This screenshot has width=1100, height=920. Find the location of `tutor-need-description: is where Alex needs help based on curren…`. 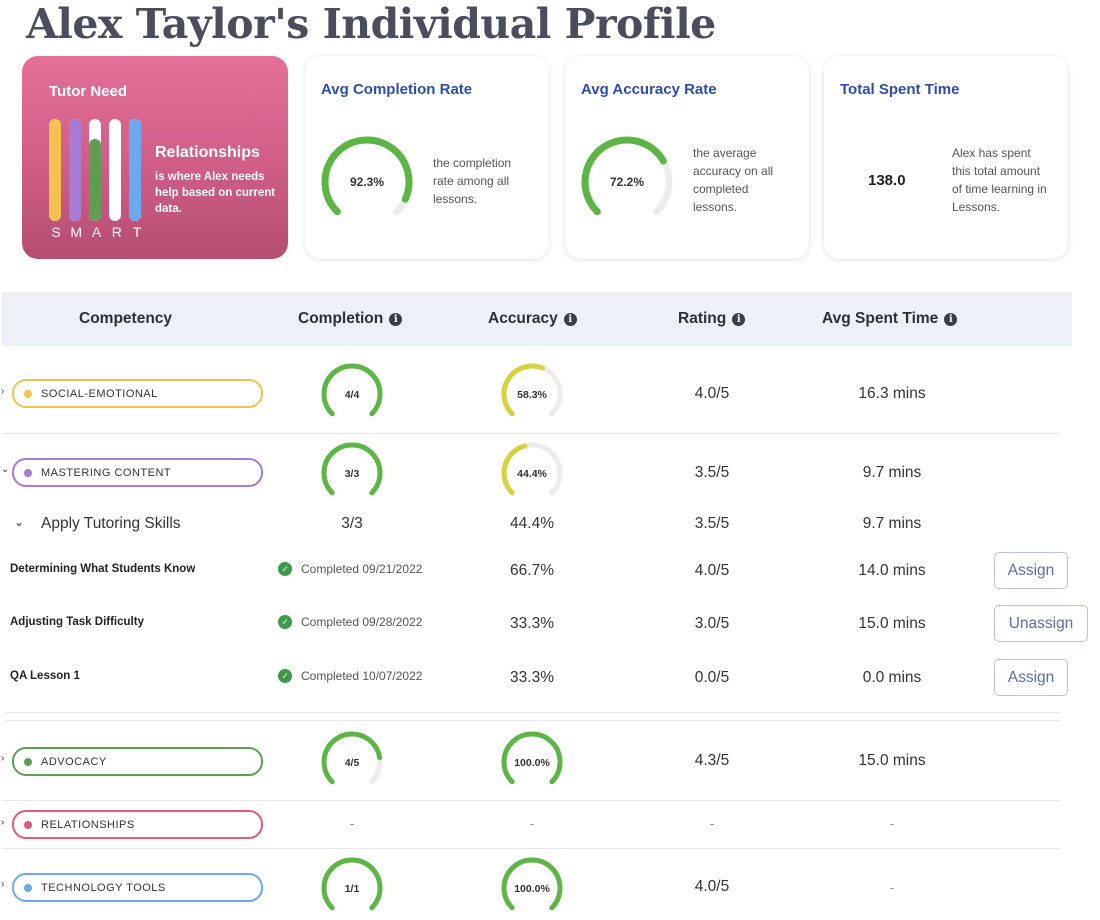

tutor-need-description: is where Alex needs help based on curren… is located at coordinates (215, 193).